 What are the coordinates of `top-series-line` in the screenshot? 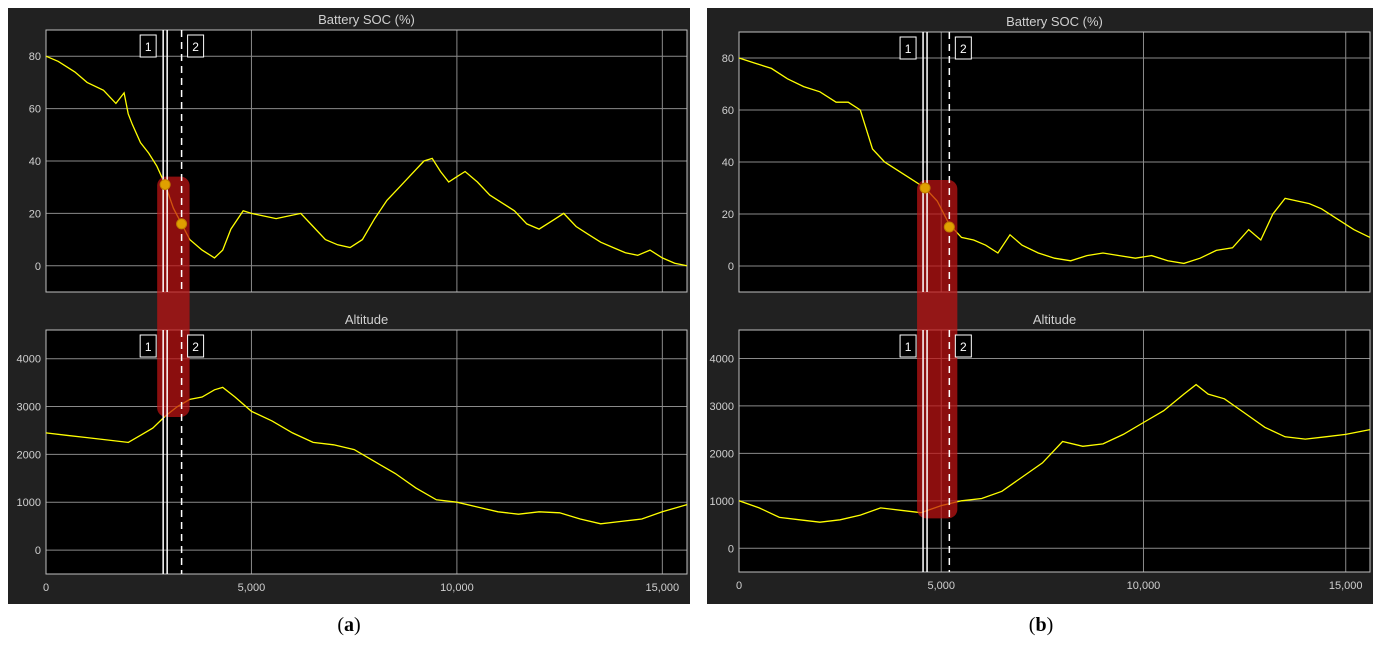 It's located at (1054, 161).